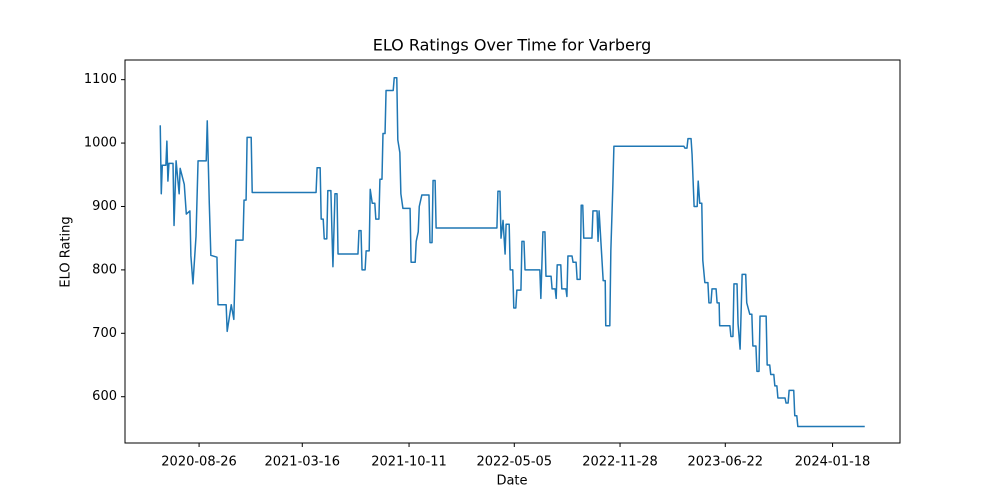 The width and height of the screenshot is (1000, 500). What do you see at coordinates (104, 396) in the screenshot?
I see `y-tick-label: 600` at bounding box center [104, 396].